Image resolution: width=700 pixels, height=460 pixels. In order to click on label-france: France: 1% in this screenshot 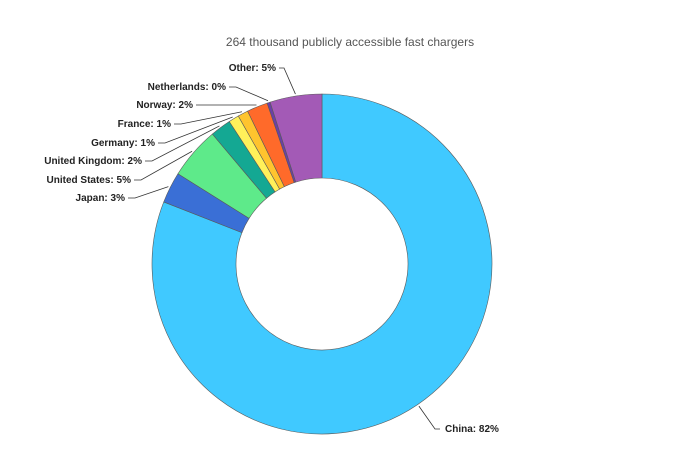, I will do `click(144, 124)`.